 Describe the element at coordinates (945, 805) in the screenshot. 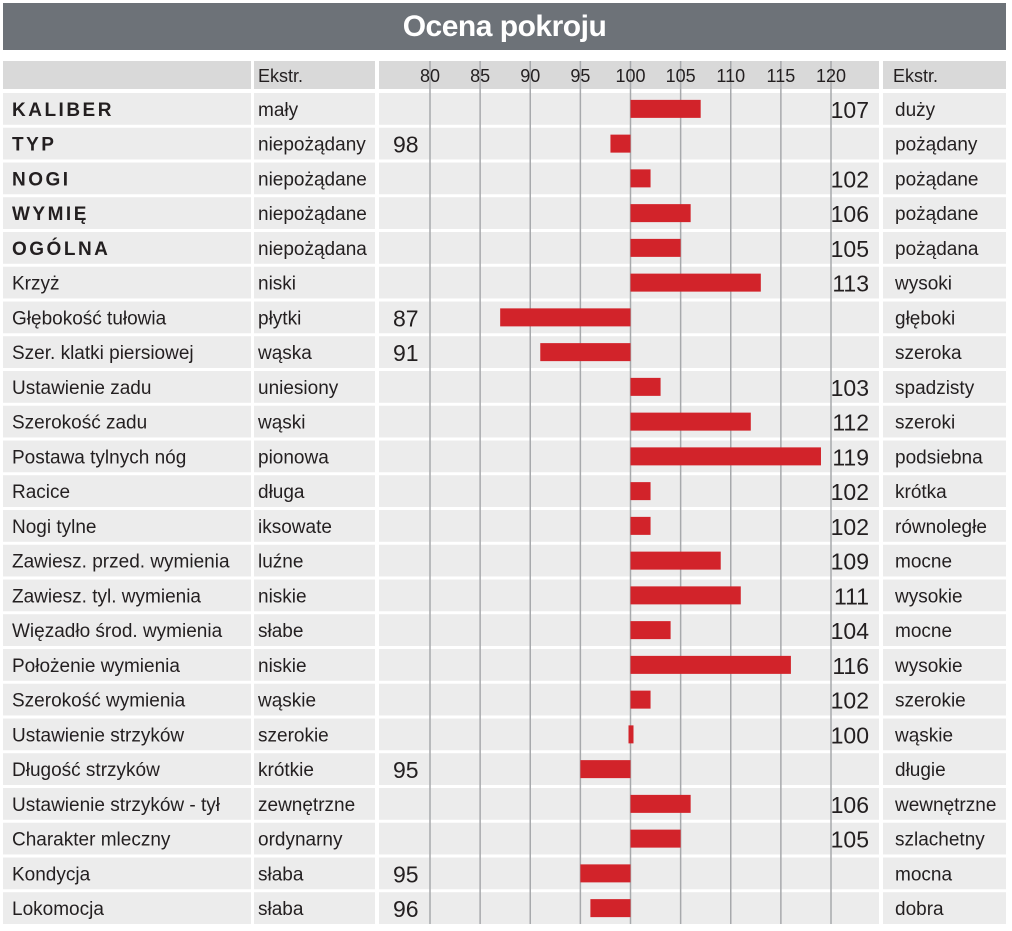

I see `high-extreme-label: wewnętrzne` at that location.